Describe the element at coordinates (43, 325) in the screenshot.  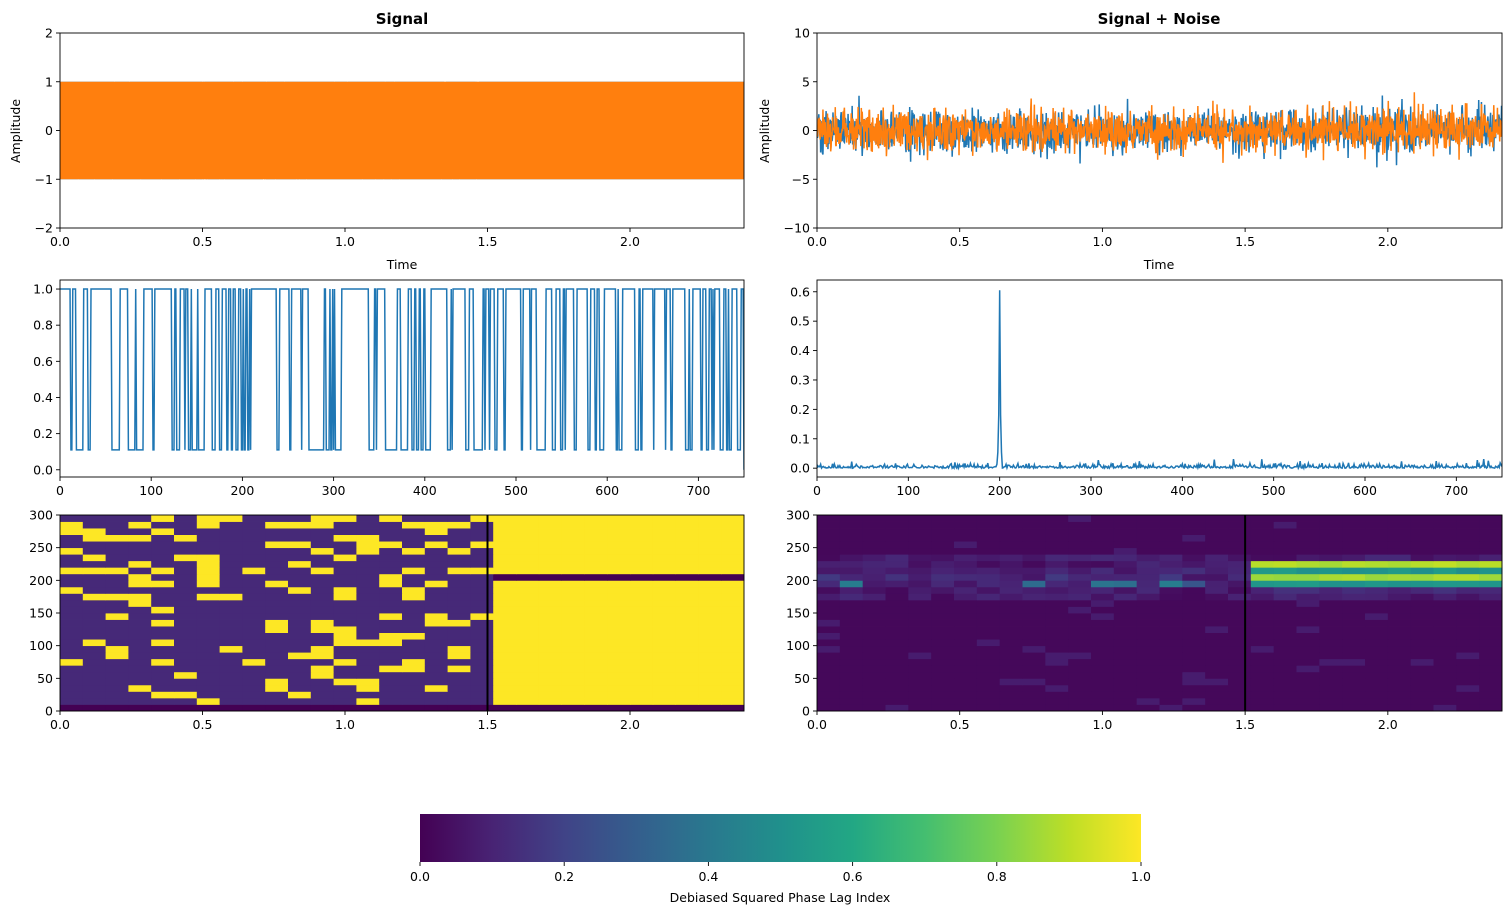
I see `spectrum-signal-ytick-label: 0.8` at that location.